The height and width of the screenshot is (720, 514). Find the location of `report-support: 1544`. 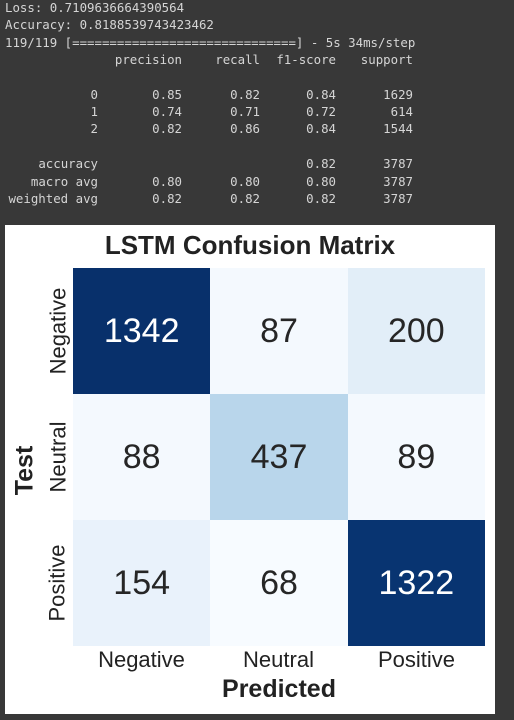

report-support: 1544 is located at coordinates (398, 128).